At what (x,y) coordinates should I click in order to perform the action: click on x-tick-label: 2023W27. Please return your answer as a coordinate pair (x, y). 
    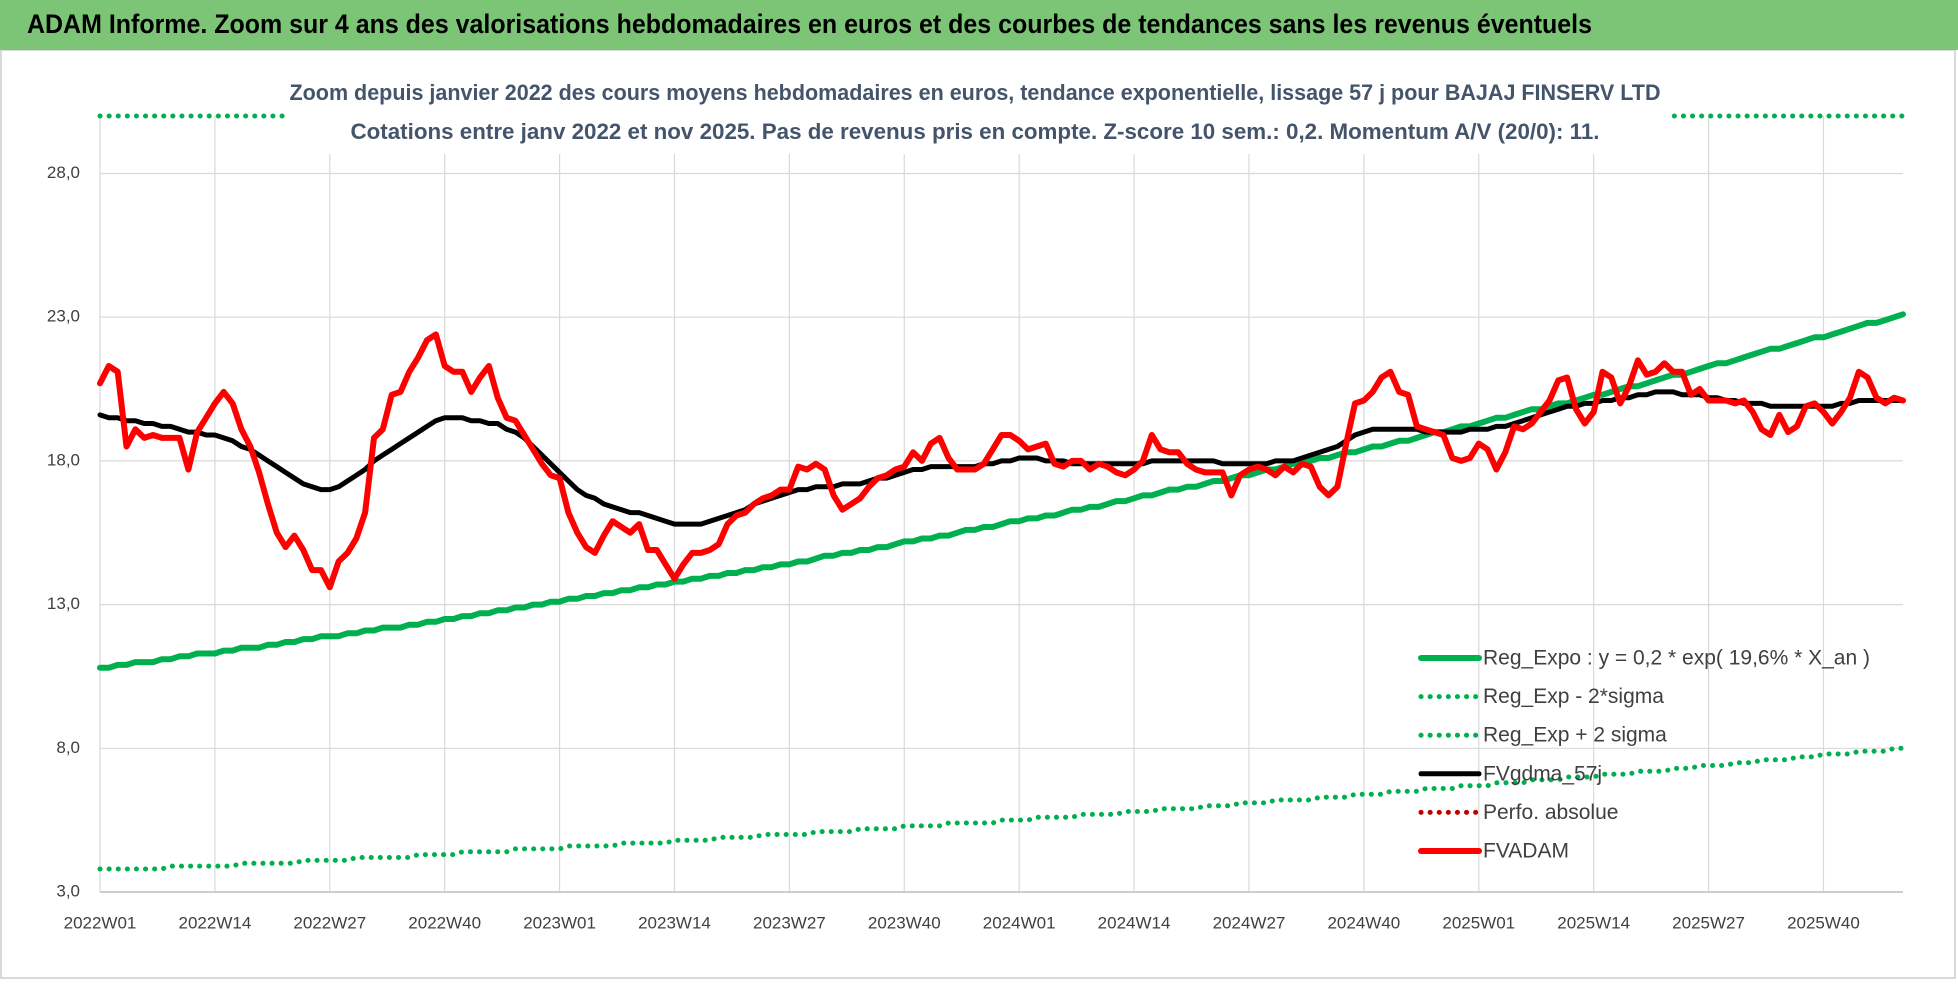
    Looking at the image, I should click on (789, 922).